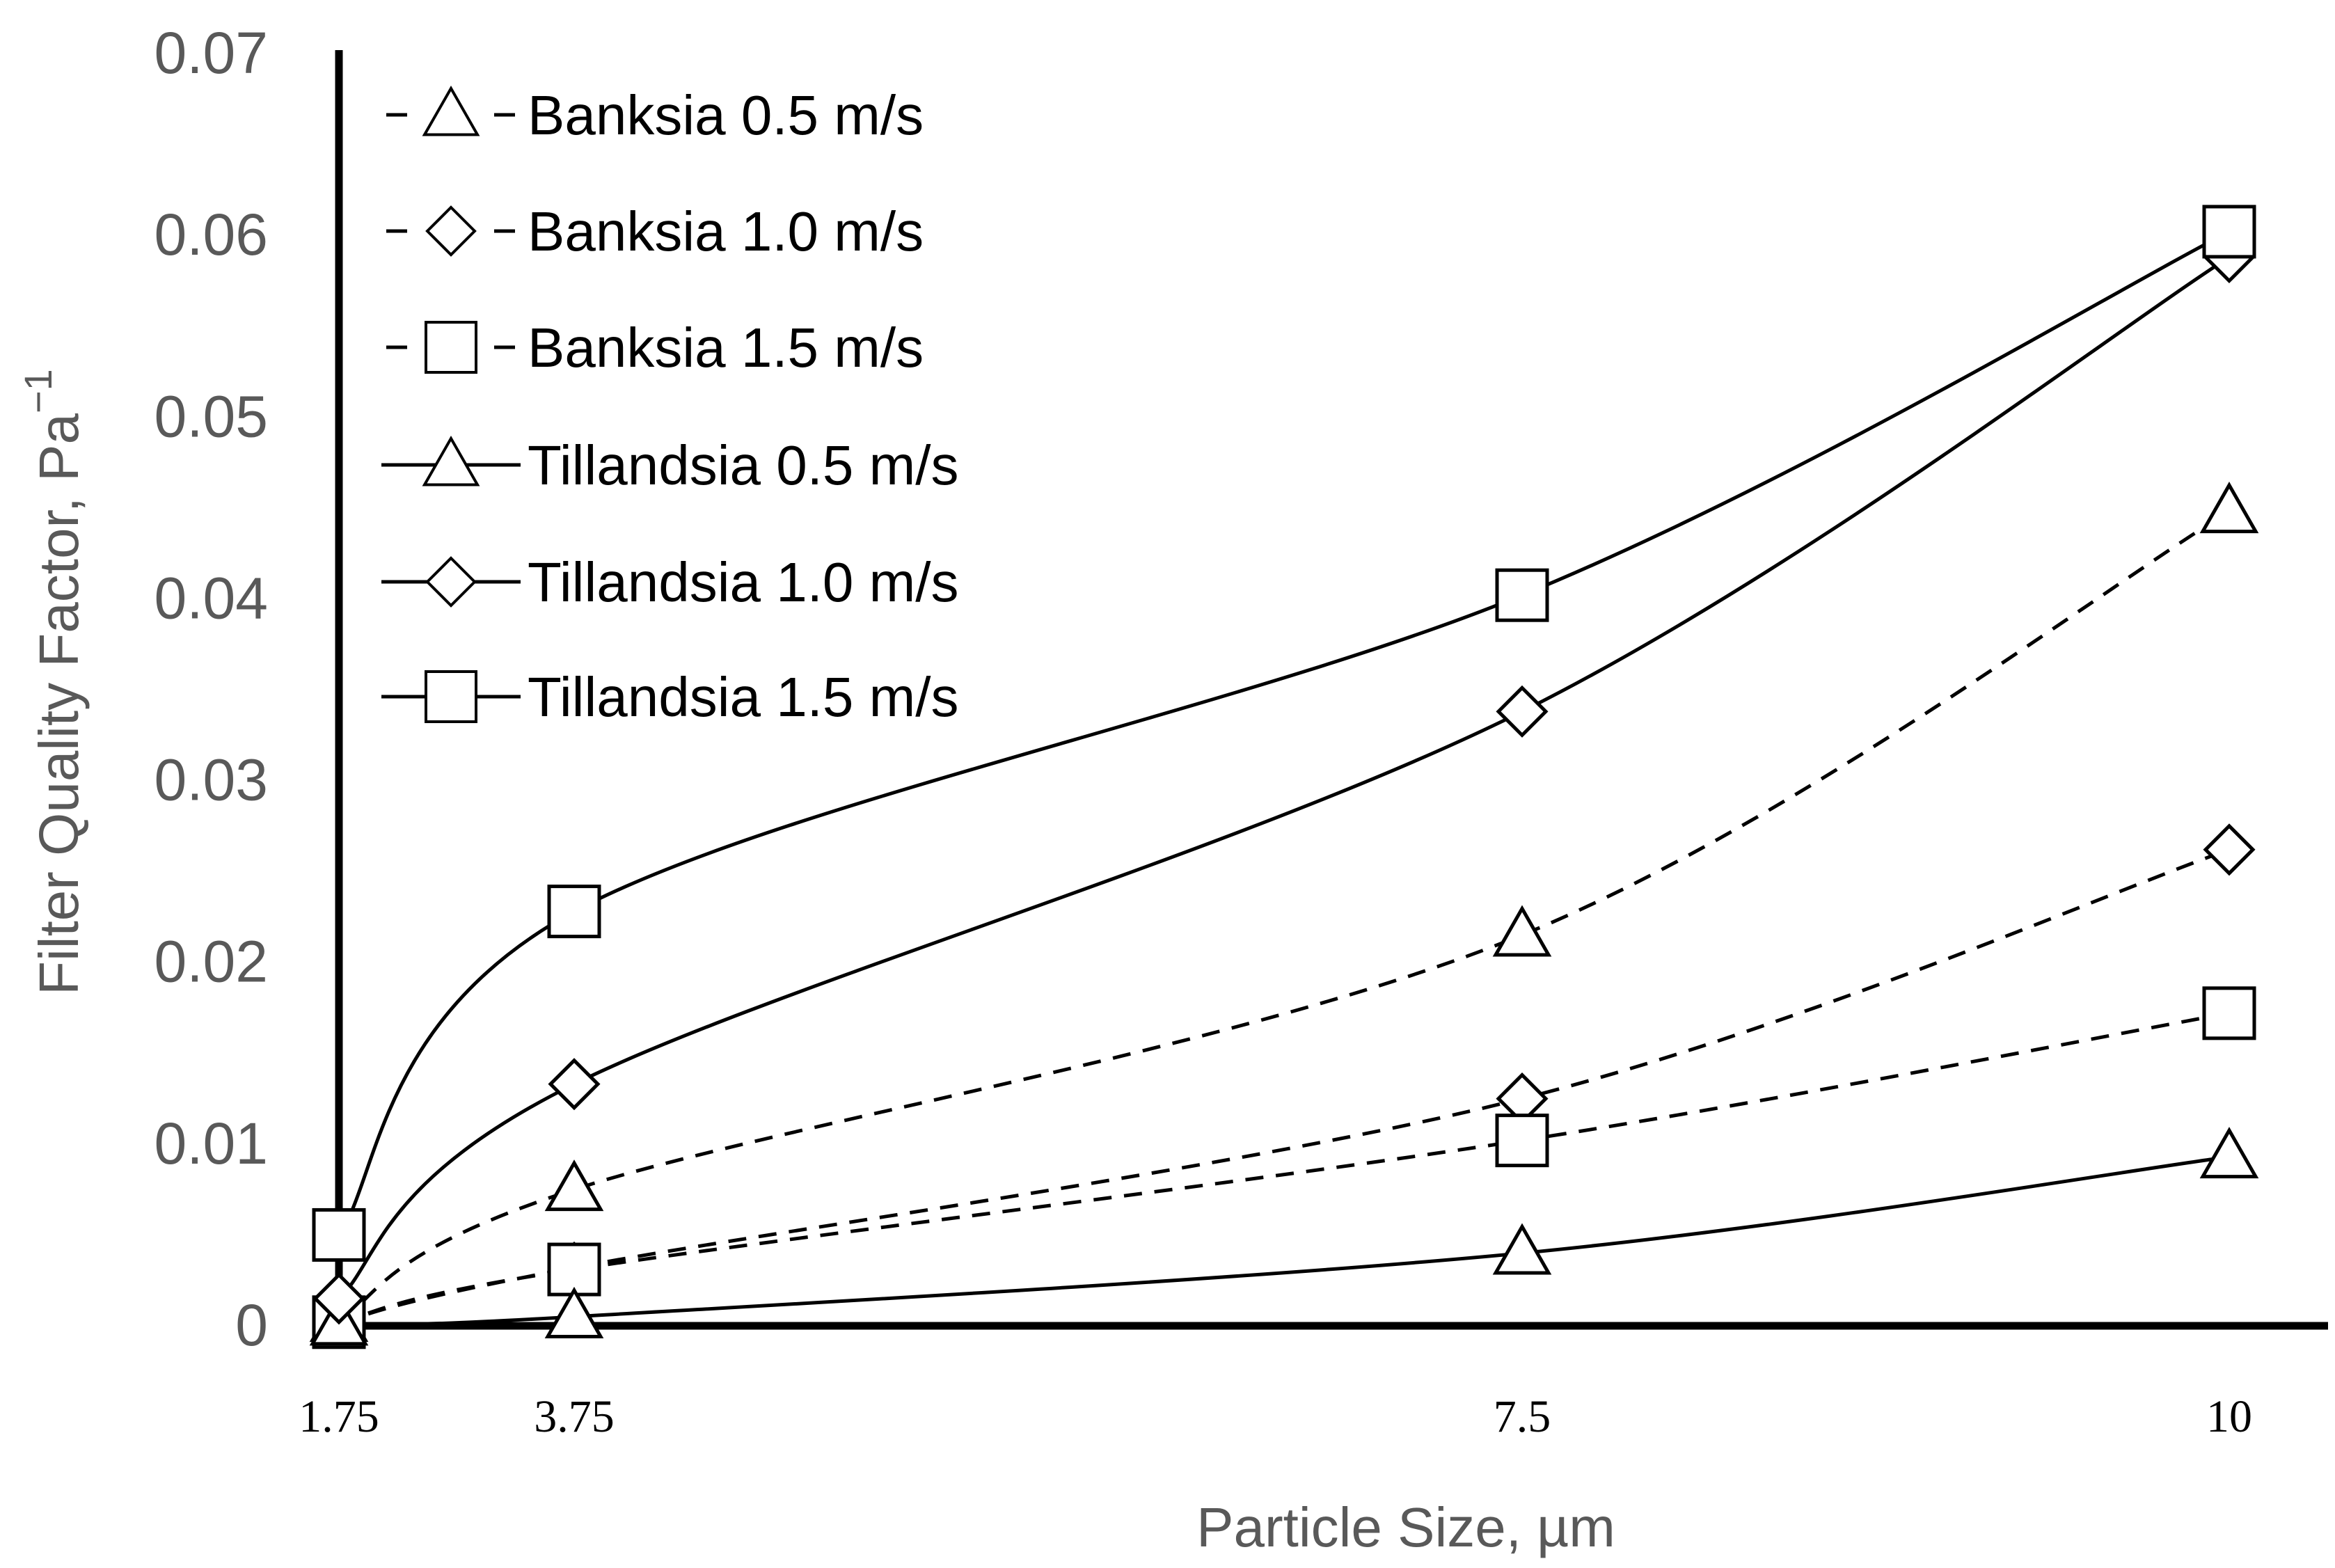  What do you see at coordinates (38, 391) in the screenshot?
I see `y-axis-title-superscript: −1` at bounding box center [38, 391].